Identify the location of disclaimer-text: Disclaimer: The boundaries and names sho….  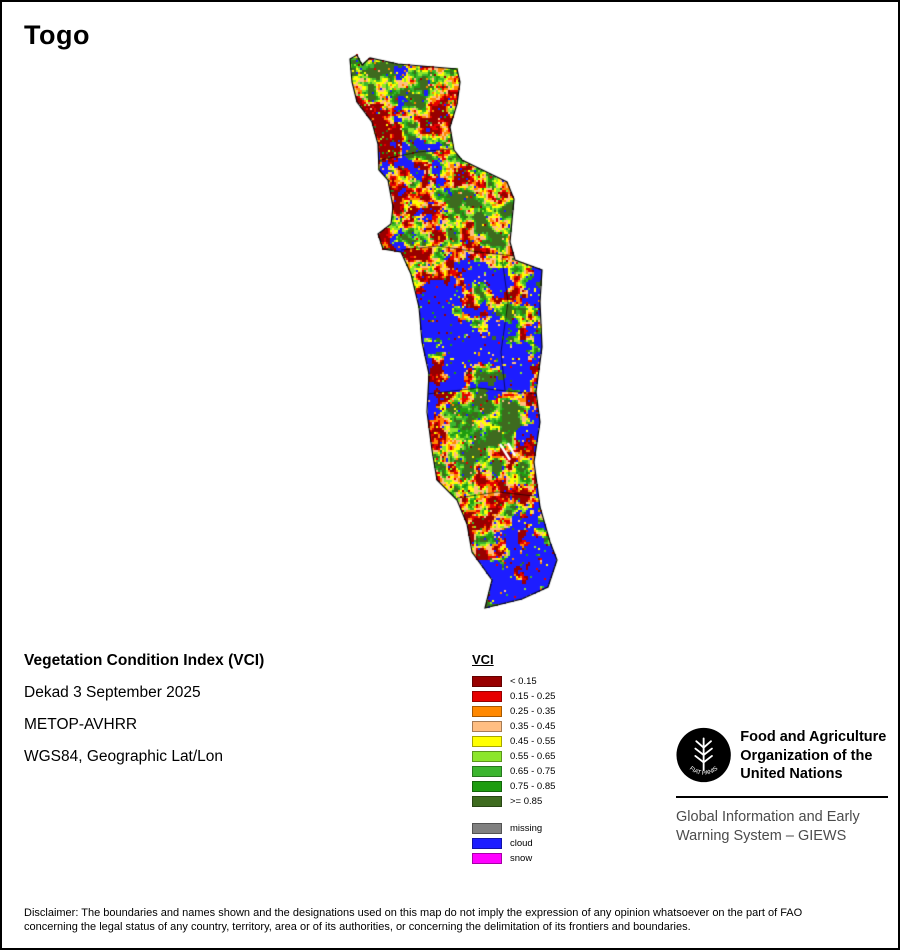
(413, 920).